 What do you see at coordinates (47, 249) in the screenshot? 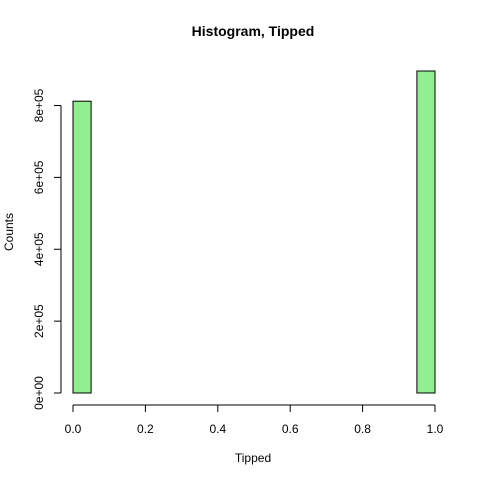
I see `y-axis: 0e+00 2e+05 4e+05 6e+05 8e+05` at bounding box center [47, 249].